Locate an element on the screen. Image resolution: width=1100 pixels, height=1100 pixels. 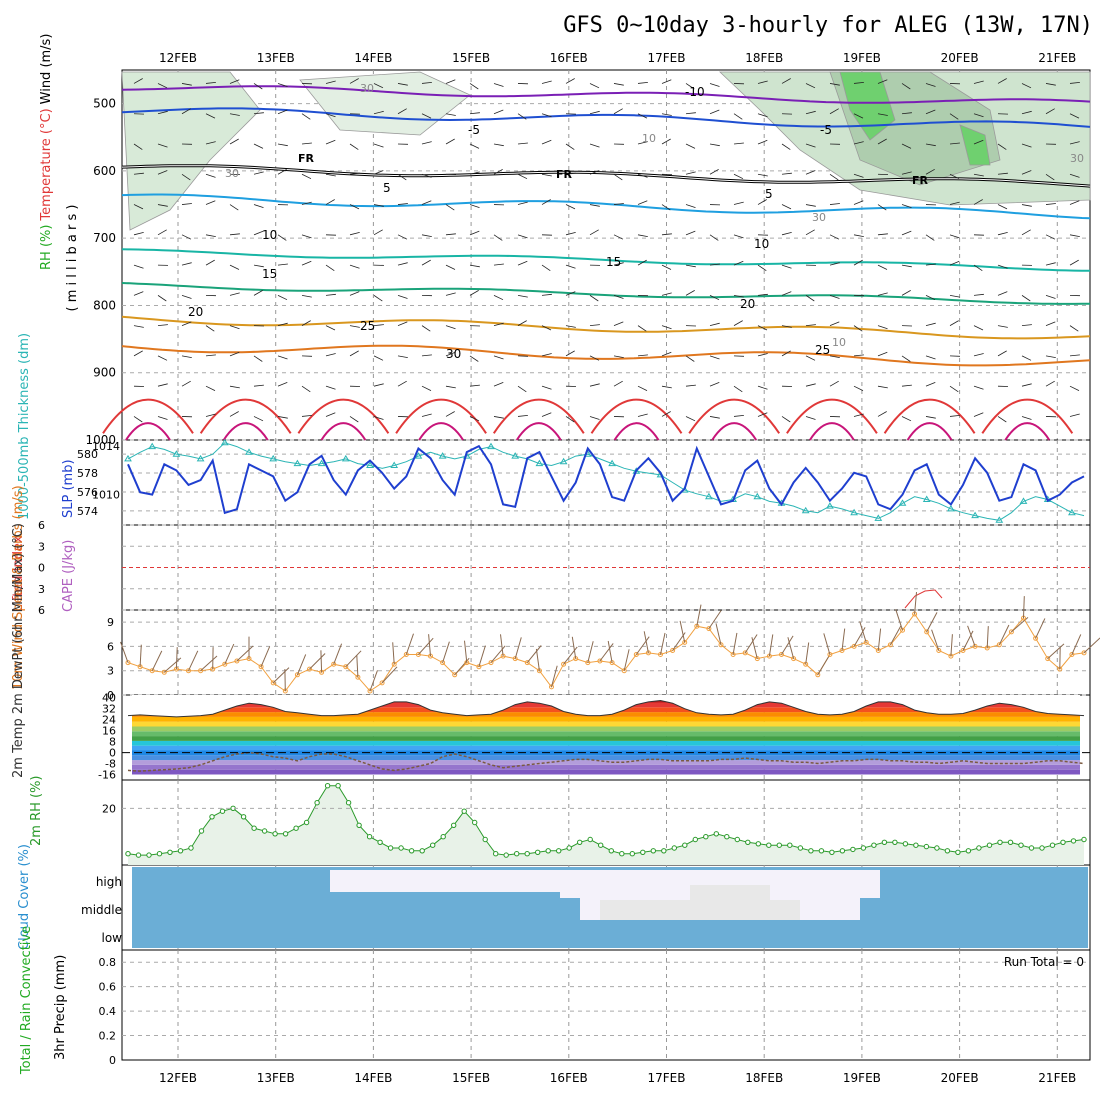
pressure-tick-label: 1000 is located at coordinates (100, 440).